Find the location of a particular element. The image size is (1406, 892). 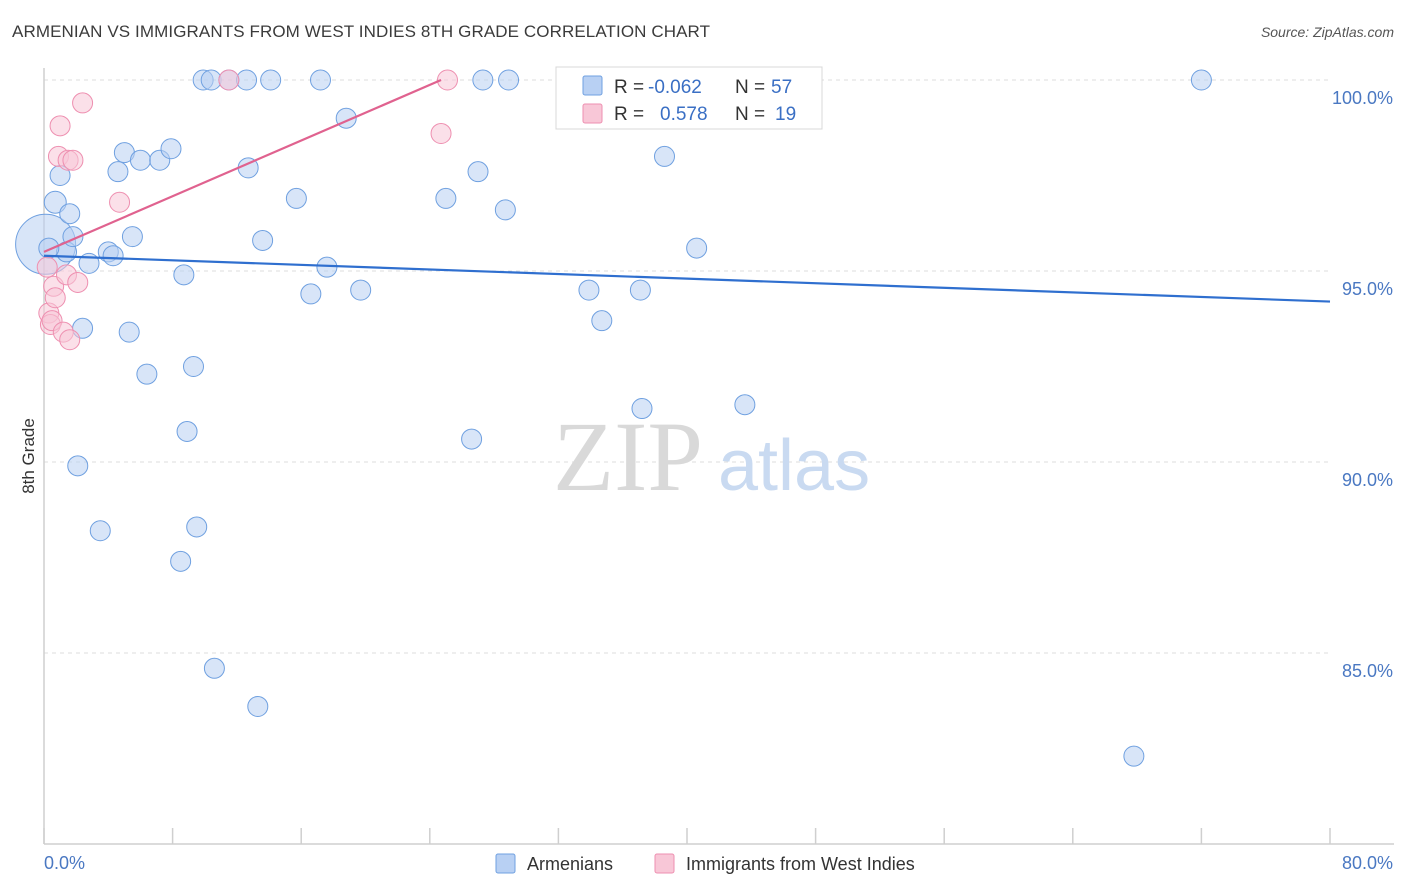

y-tick-label: 85.0% is located at coordinates (1367, 671).